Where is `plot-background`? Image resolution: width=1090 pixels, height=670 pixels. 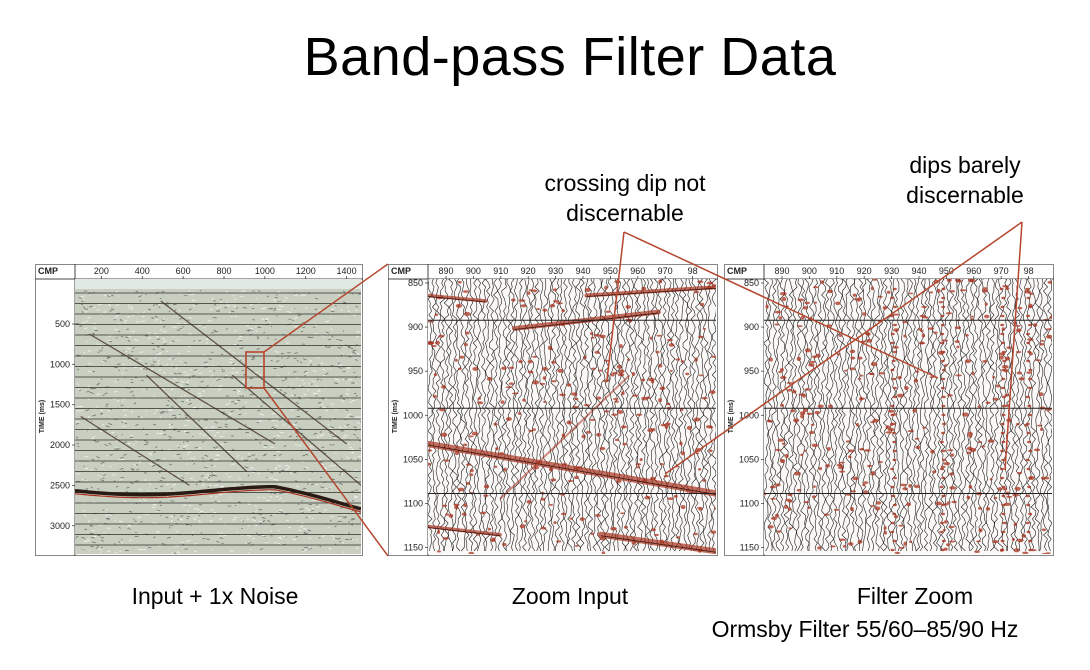
plot-background is located at coordinates (218, 416).